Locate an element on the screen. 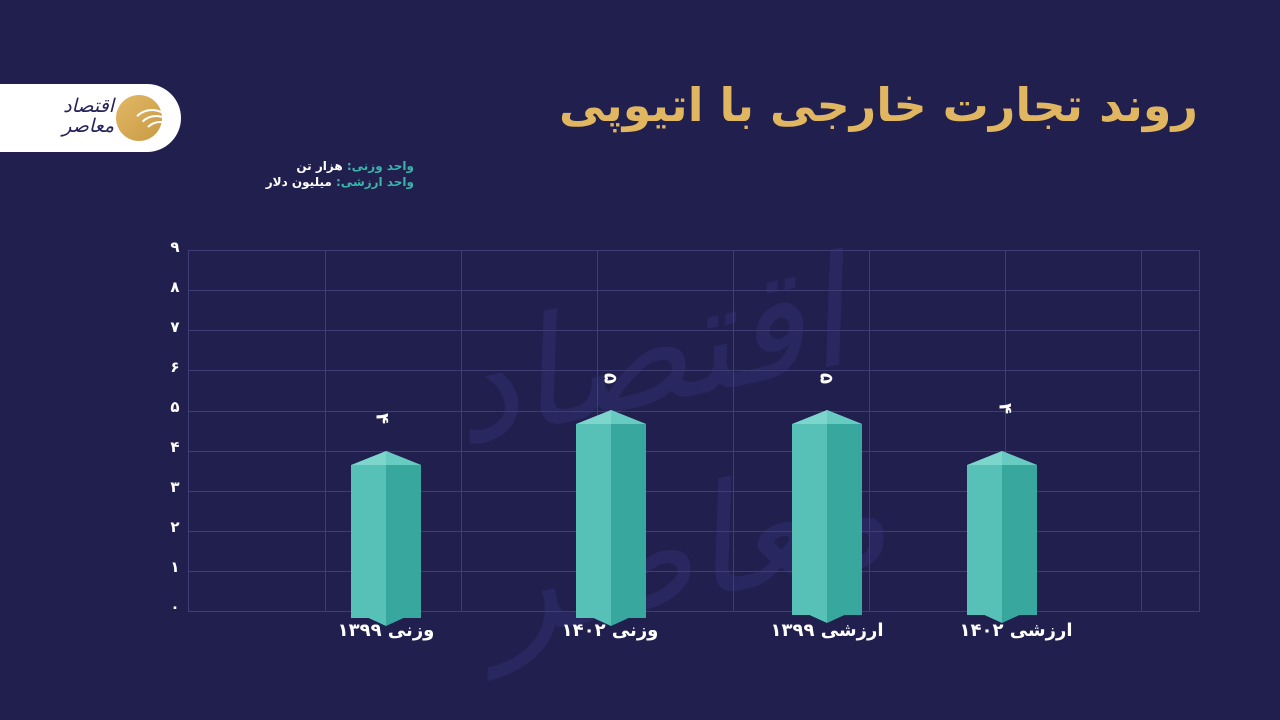  y-tick-label: ۷ is located at coordinates (175, 327).